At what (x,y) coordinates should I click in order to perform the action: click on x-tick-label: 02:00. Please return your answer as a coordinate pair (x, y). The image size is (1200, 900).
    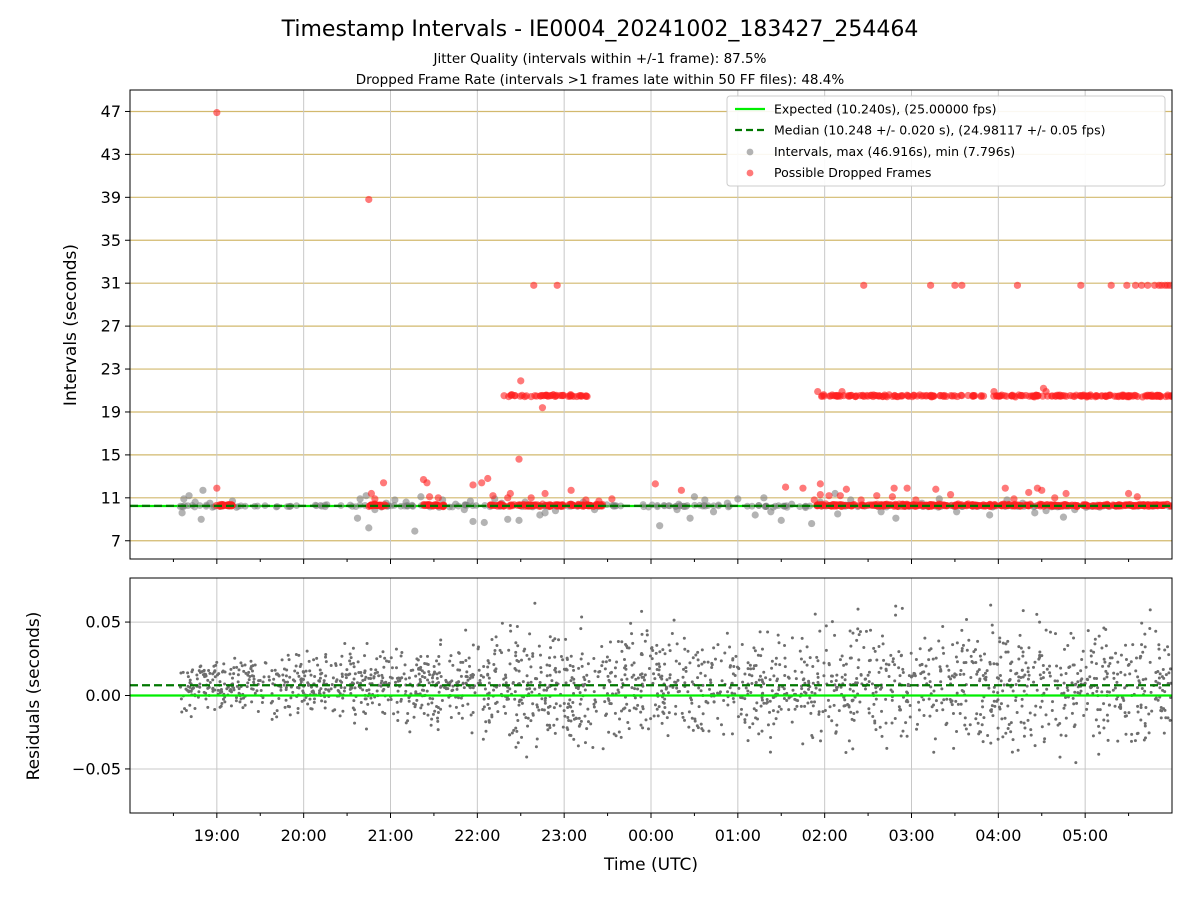
    Looking at the image, I should click on (825, 835).